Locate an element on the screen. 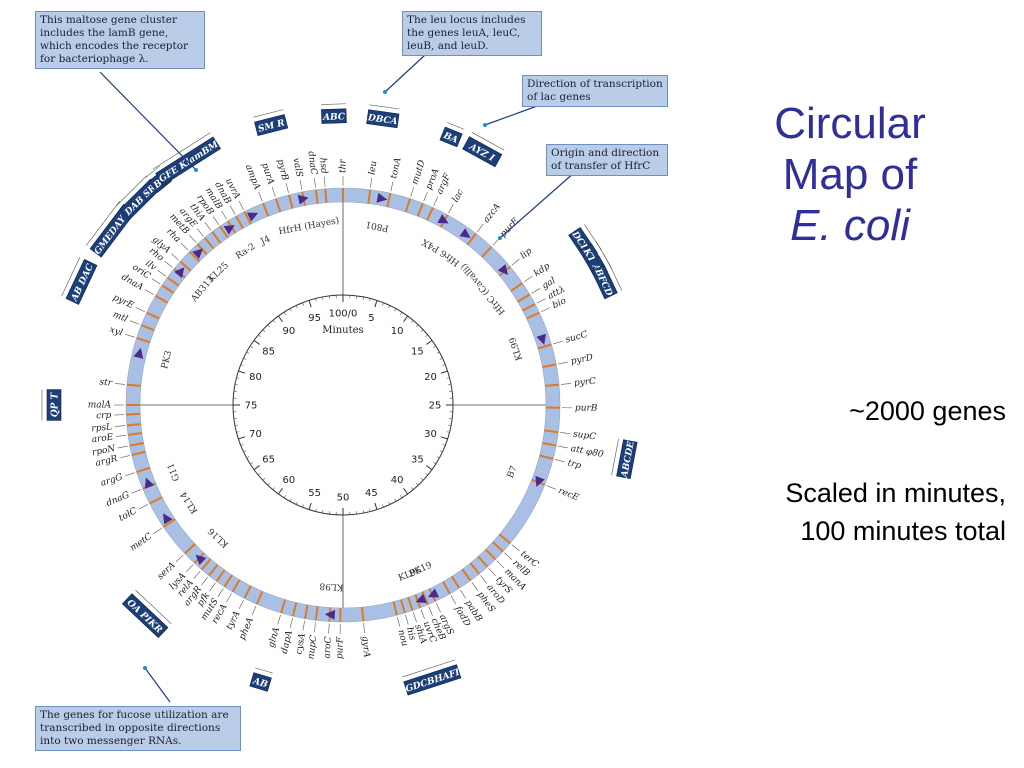 The image size is (1024, 768). gene-label: str is located at coordinates (106, 383).